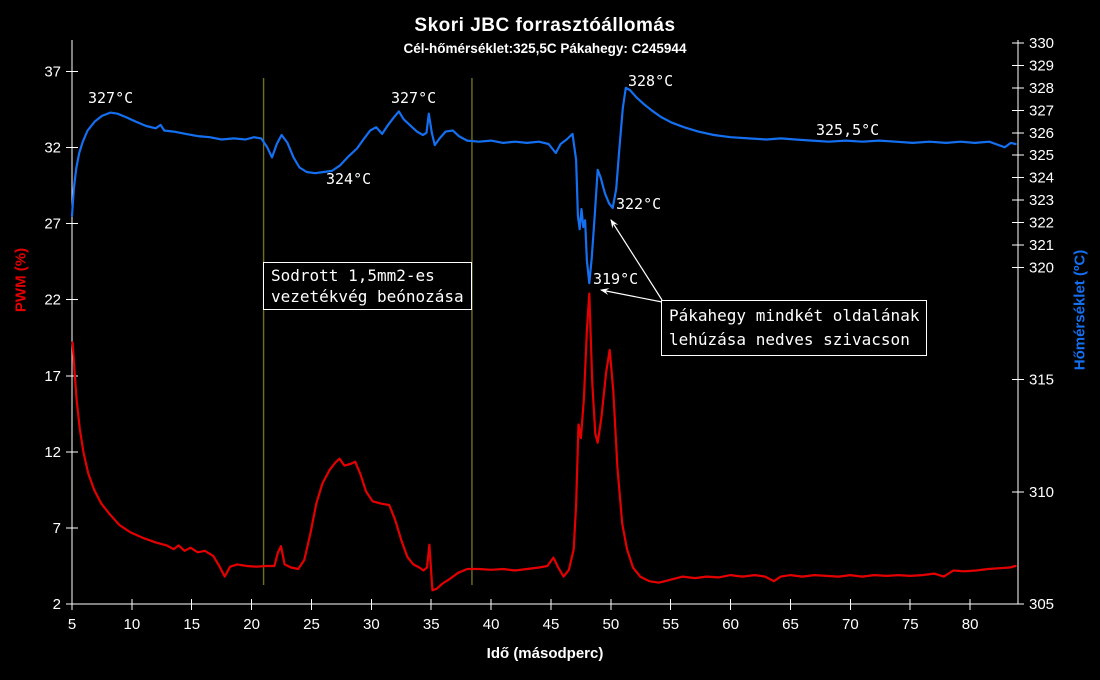 The image size is (1100, 680). What do you see at coordinates (353, 275) in the screenshot?
I see `callout-line: Sodrott 1,5mm2-es` at bounding box center [353, 275].